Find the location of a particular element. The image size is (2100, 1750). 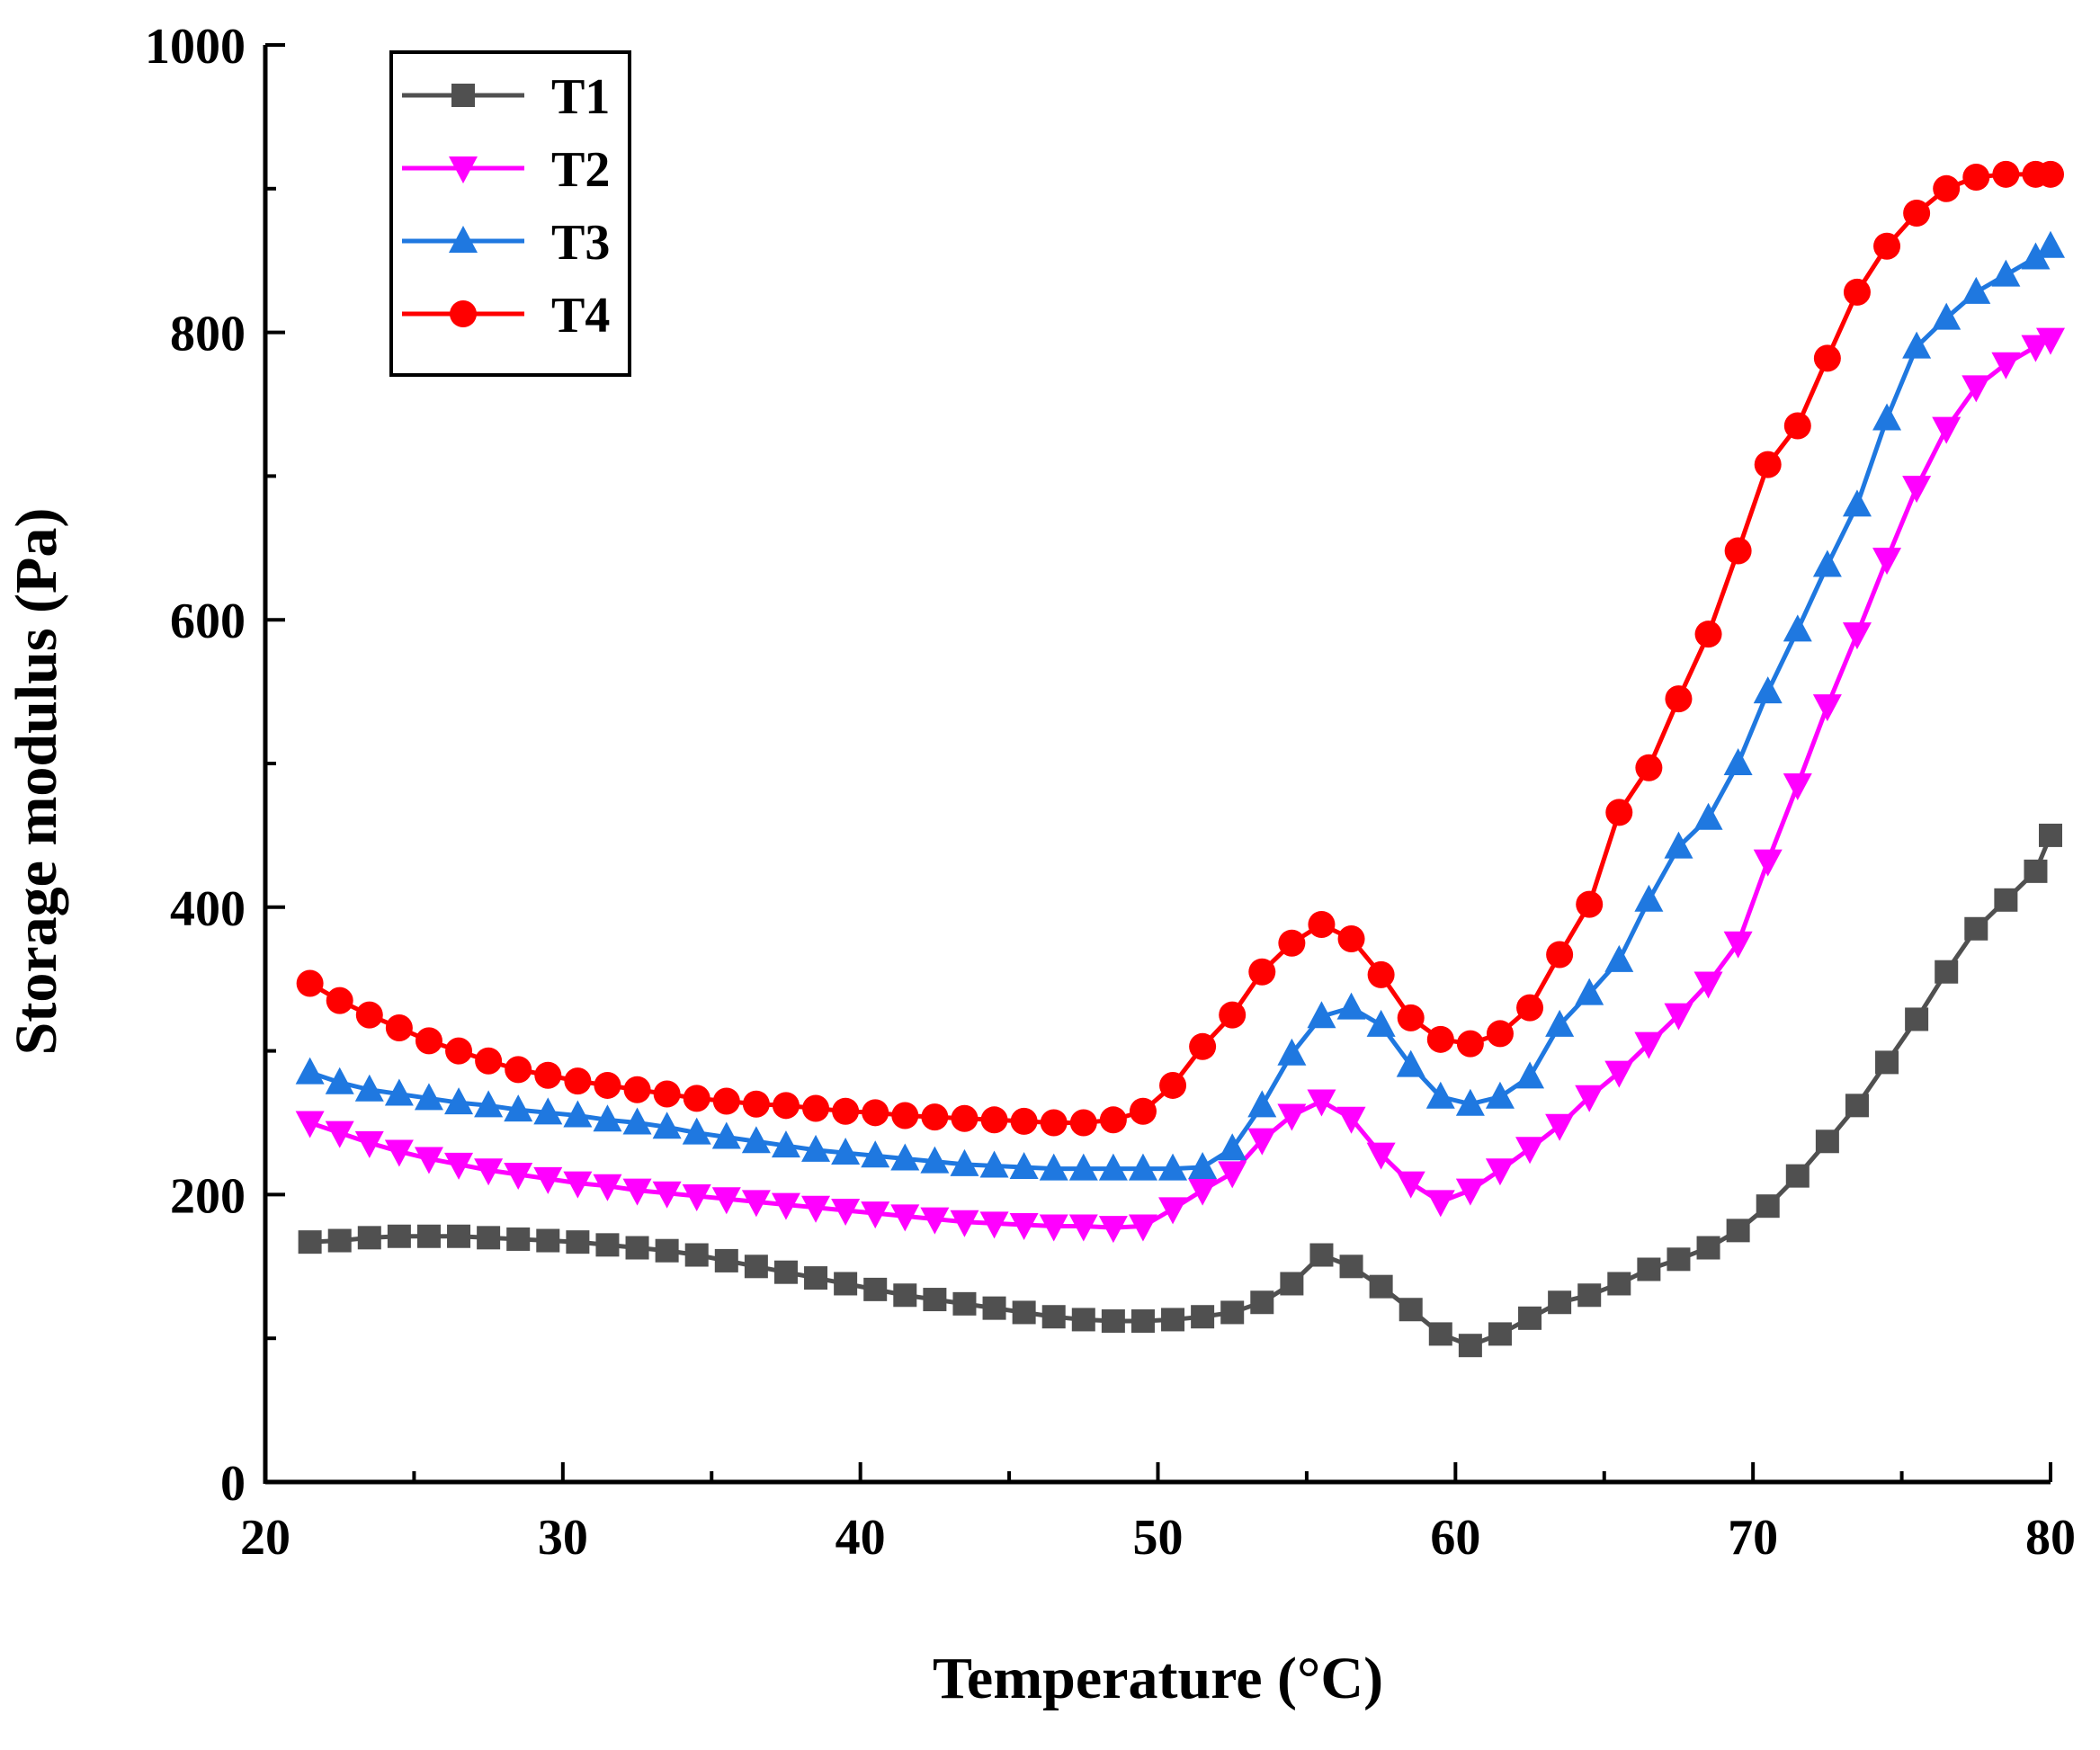

legend-marker-T1 is located at coordinates (463, 95).